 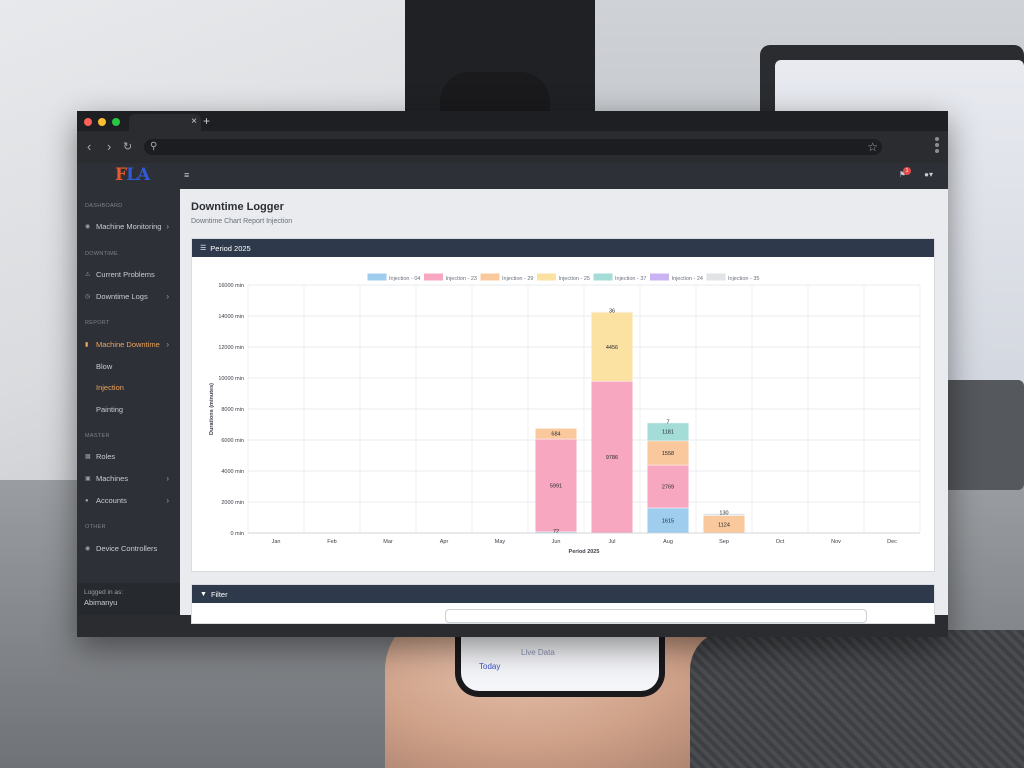 I want to click on y-tick-label: 2000 min, so click(x=232, y=503).